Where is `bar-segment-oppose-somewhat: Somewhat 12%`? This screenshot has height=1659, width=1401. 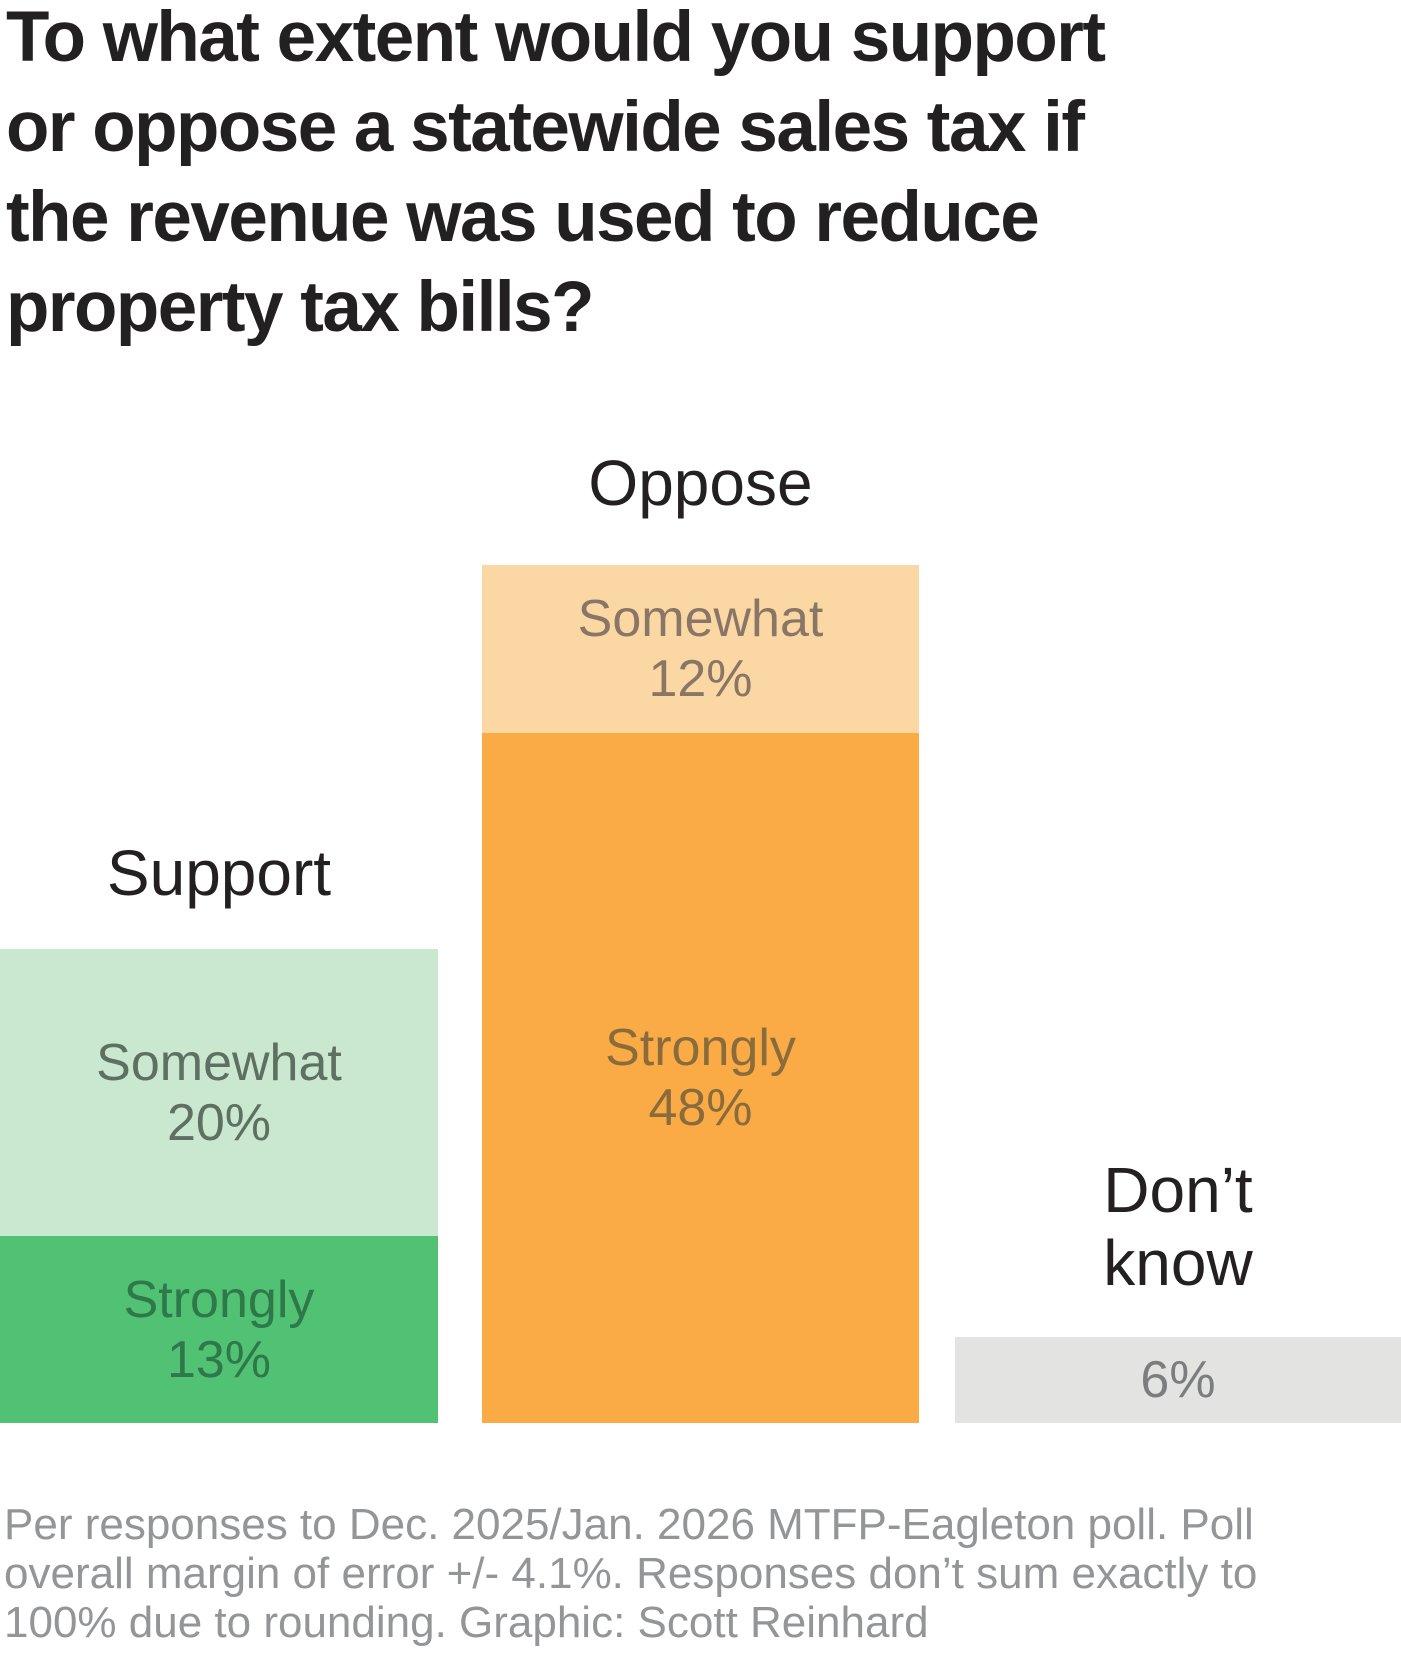 bar-segment-oppose-somewhat: Somewhat 12% is located at coordinates (700, 649).